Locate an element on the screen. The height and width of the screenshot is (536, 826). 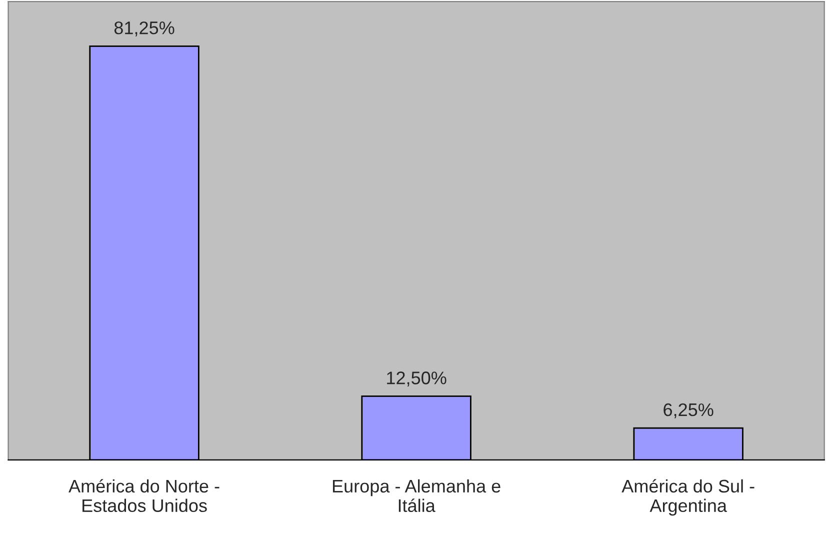
data-label: 81,25% is located at coordinates (144, 28).